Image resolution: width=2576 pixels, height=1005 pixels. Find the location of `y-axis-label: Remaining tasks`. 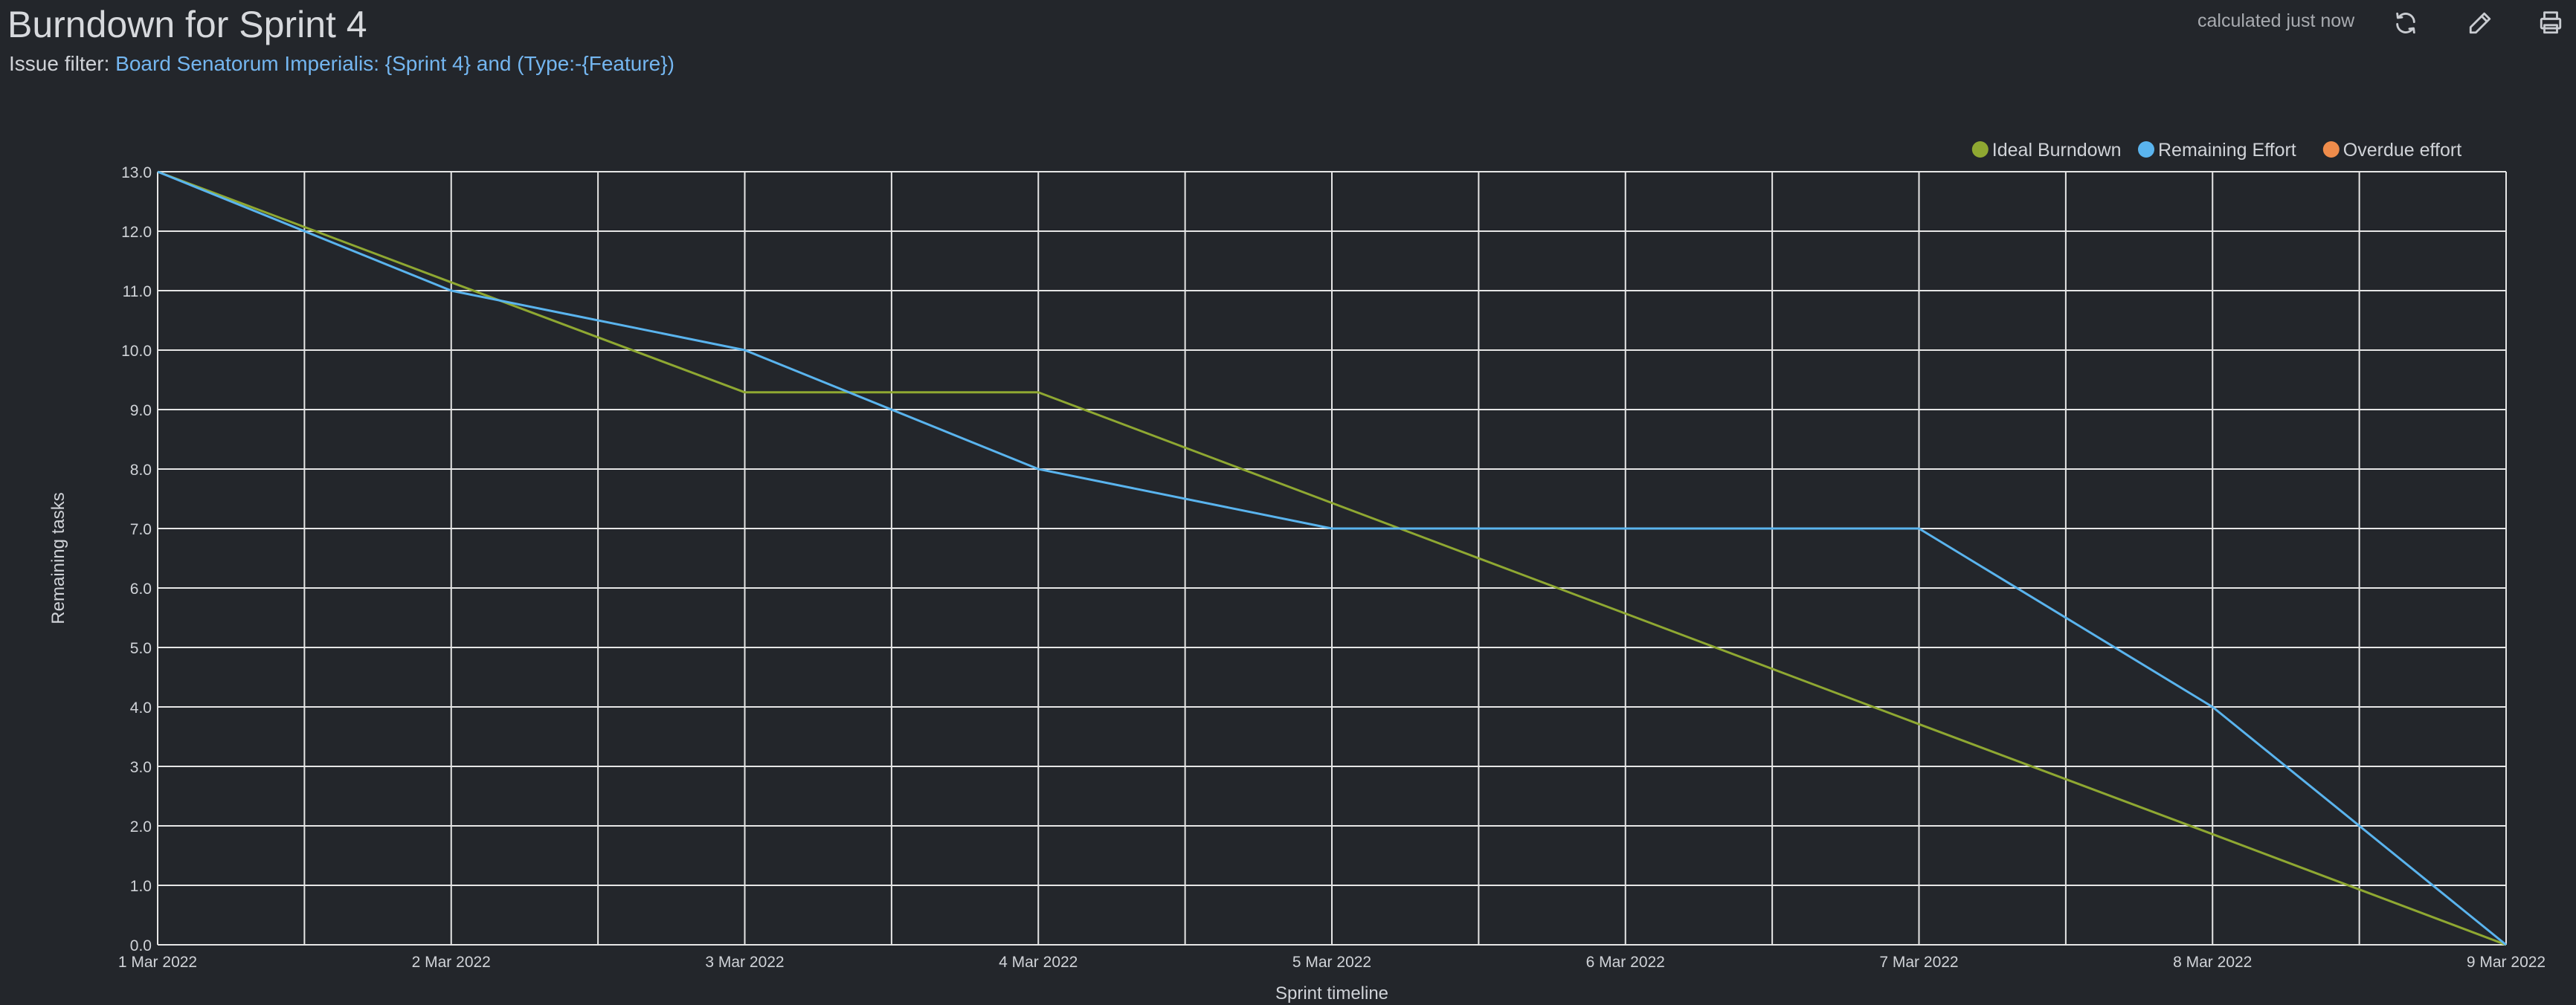

y-axis-label: Remaining tasks is located at coordinates (58, 558).